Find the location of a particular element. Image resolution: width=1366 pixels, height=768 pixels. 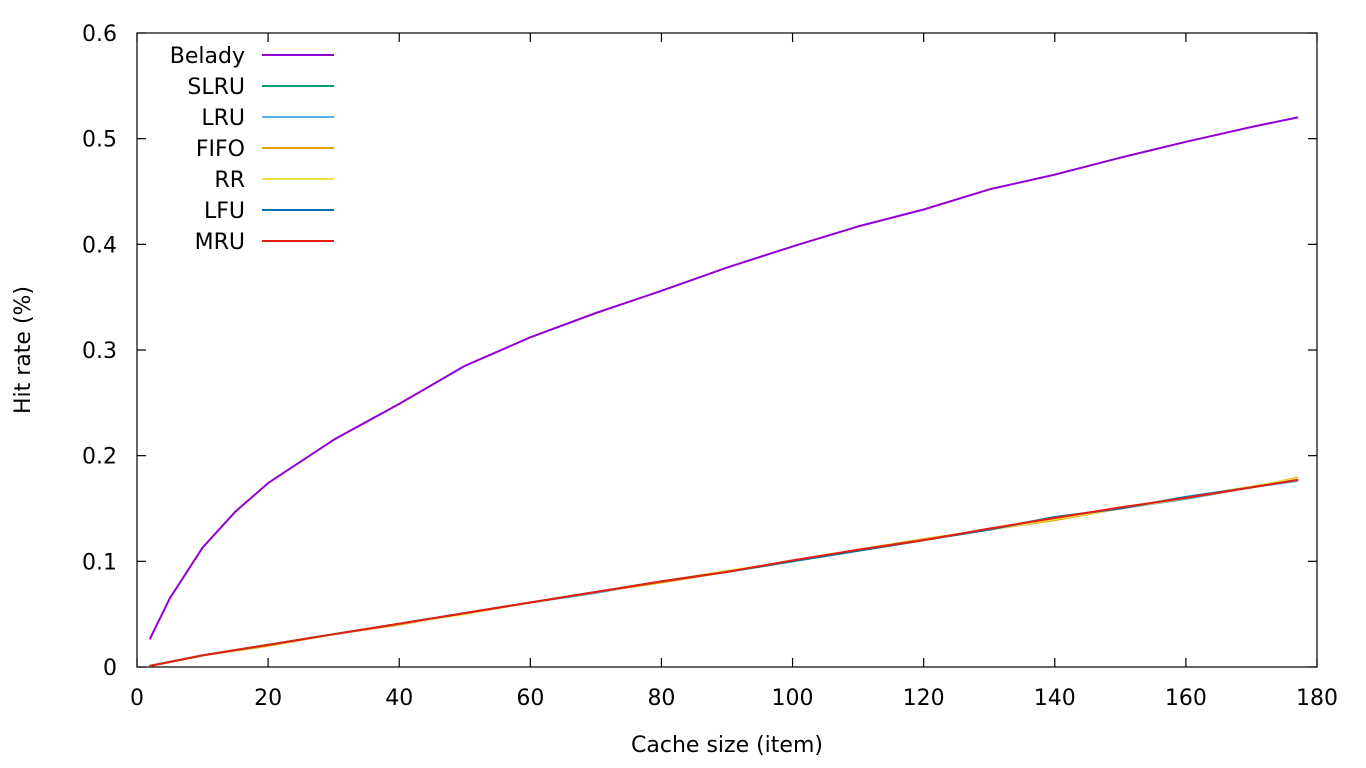

x-axis-label: Cache size (item) is located at coordinates (727, 745).